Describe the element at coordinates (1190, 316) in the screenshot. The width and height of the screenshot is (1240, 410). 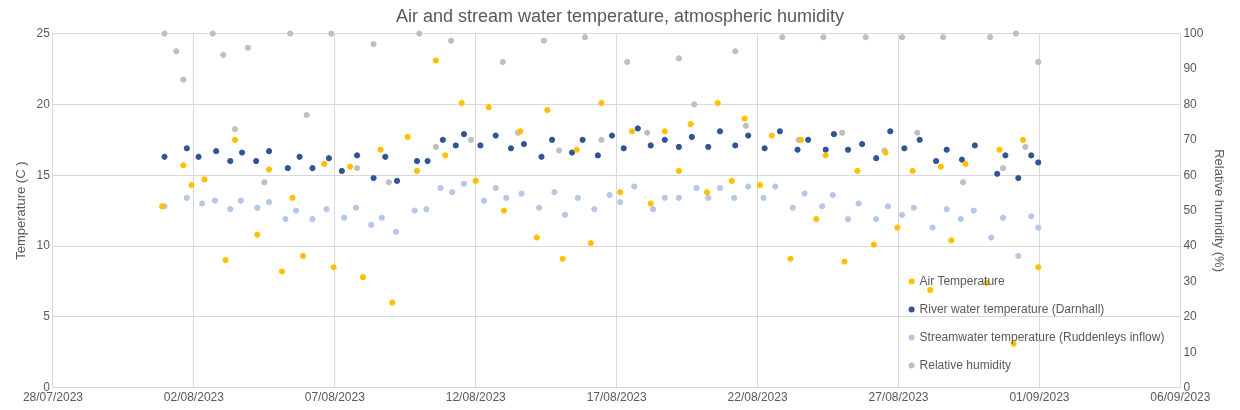
I see `y2-tick-label: 20` at that location.